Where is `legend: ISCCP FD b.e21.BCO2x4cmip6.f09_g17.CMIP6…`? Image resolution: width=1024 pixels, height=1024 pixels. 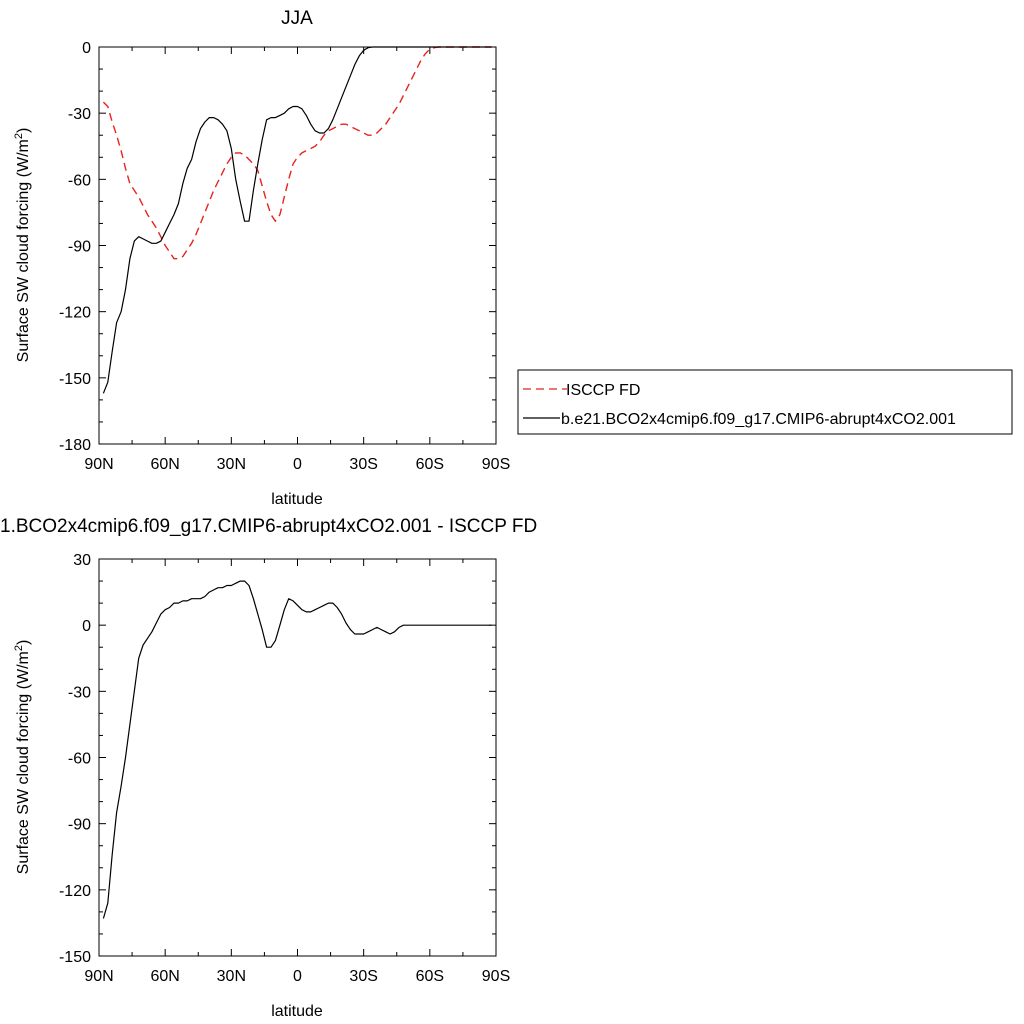 legend: ISCCP FD b.e21.BCO2x4cmip6.f09_g17.CMIP6… is located at coordinates (765, 402).